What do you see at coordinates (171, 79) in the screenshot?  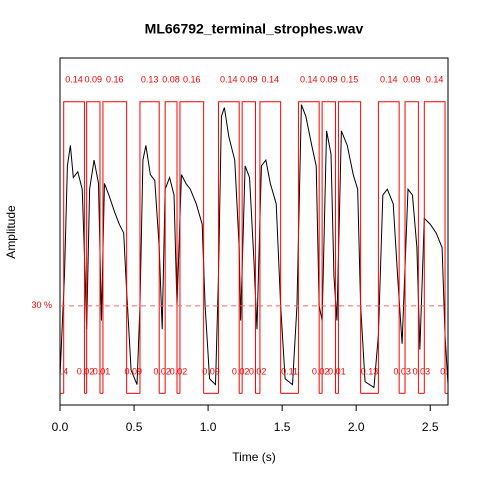 I see `duration-label: 0.08` at bounding box center [171, 79].